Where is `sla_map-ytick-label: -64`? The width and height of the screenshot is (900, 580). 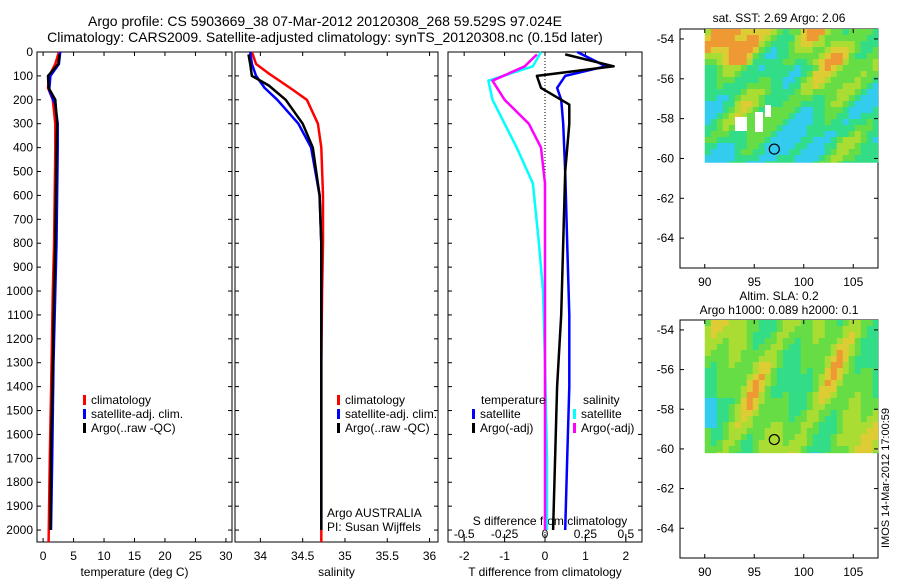
sla_map-ytick-label: -64 is located at coordinates (666, 528).